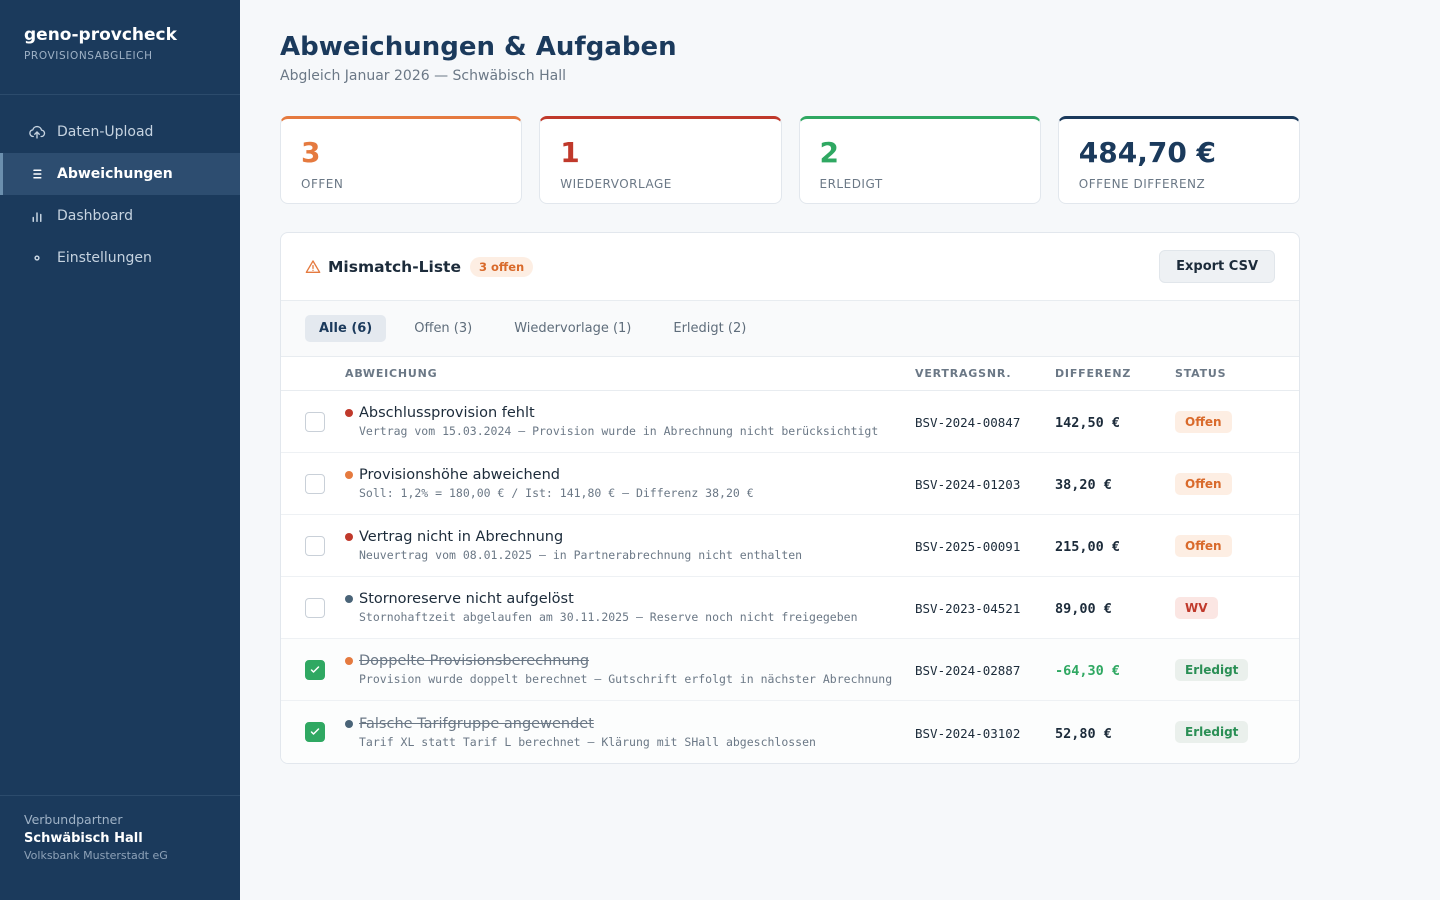 The width and height of the screenshot is (1440, 900). What do you see at coordinates (710, 328) in the screenshot?
I see `tab-erledigt: Erledigt (2)` at bounding box center [710, 328].